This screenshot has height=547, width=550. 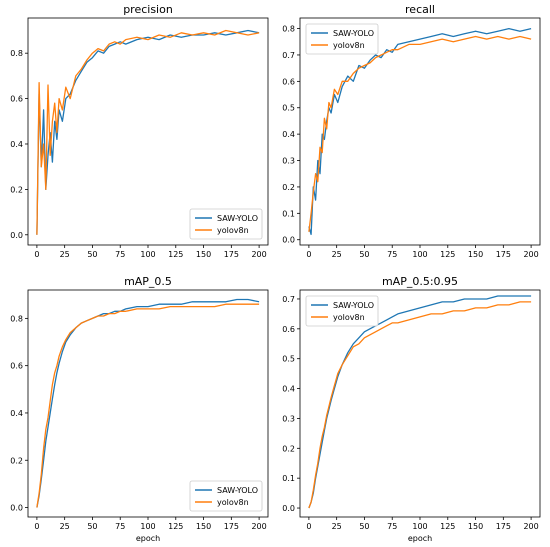 What do you see at coordinates (420, 9) in the screenshot?
I see `subplot-title: recall` at bounding box center [420, 9].